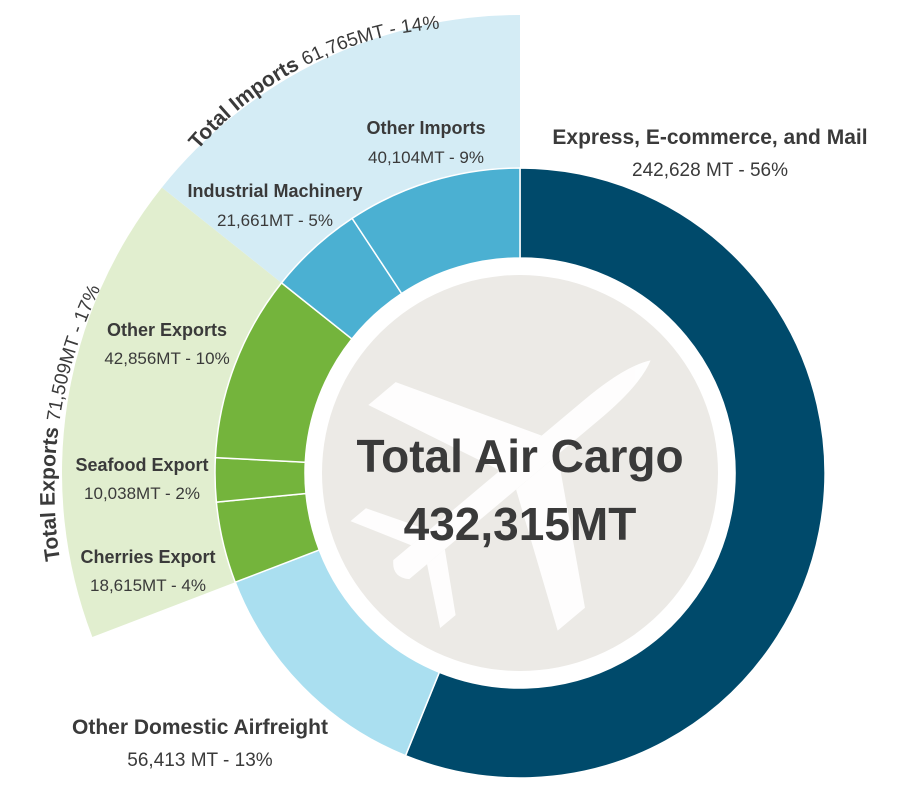  Describe the element at coordinates (710, 170) in the screenshot. I see `label-express-value: 242,628 MT - 56%` at that location.